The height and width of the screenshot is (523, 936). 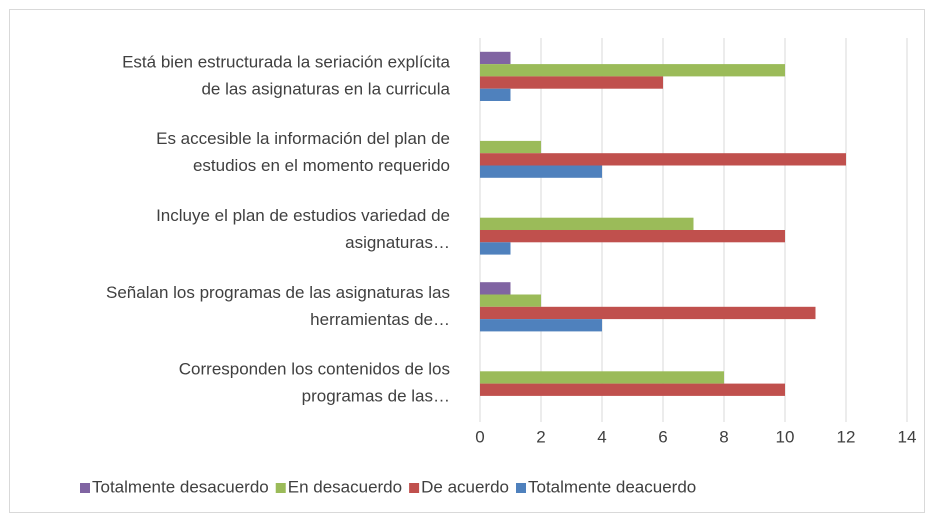 What do you see at coordinates (180, 486) in the screenshot?
I see `legend-label: Totalmente desacuerdo` at bounding box center [180, 486].